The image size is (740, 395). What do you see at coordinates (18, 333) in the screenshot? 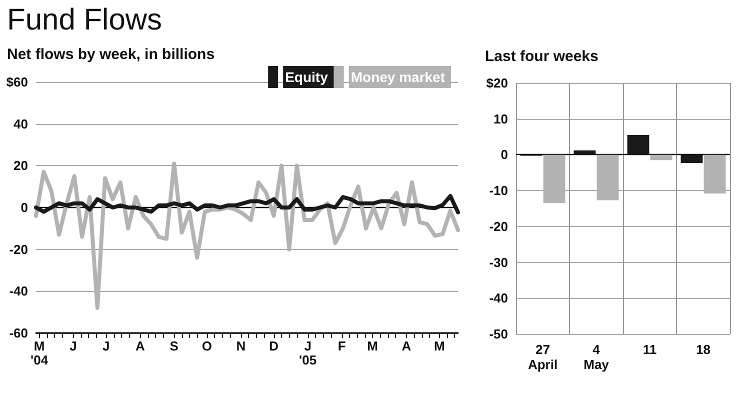
I see `y-tick-label: -60` at bounding box center [18, 333].